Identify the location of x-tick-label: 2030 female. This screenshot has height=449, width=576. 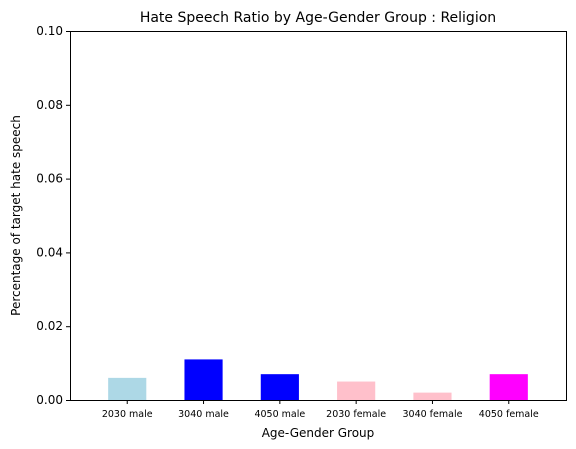
(356, 414).